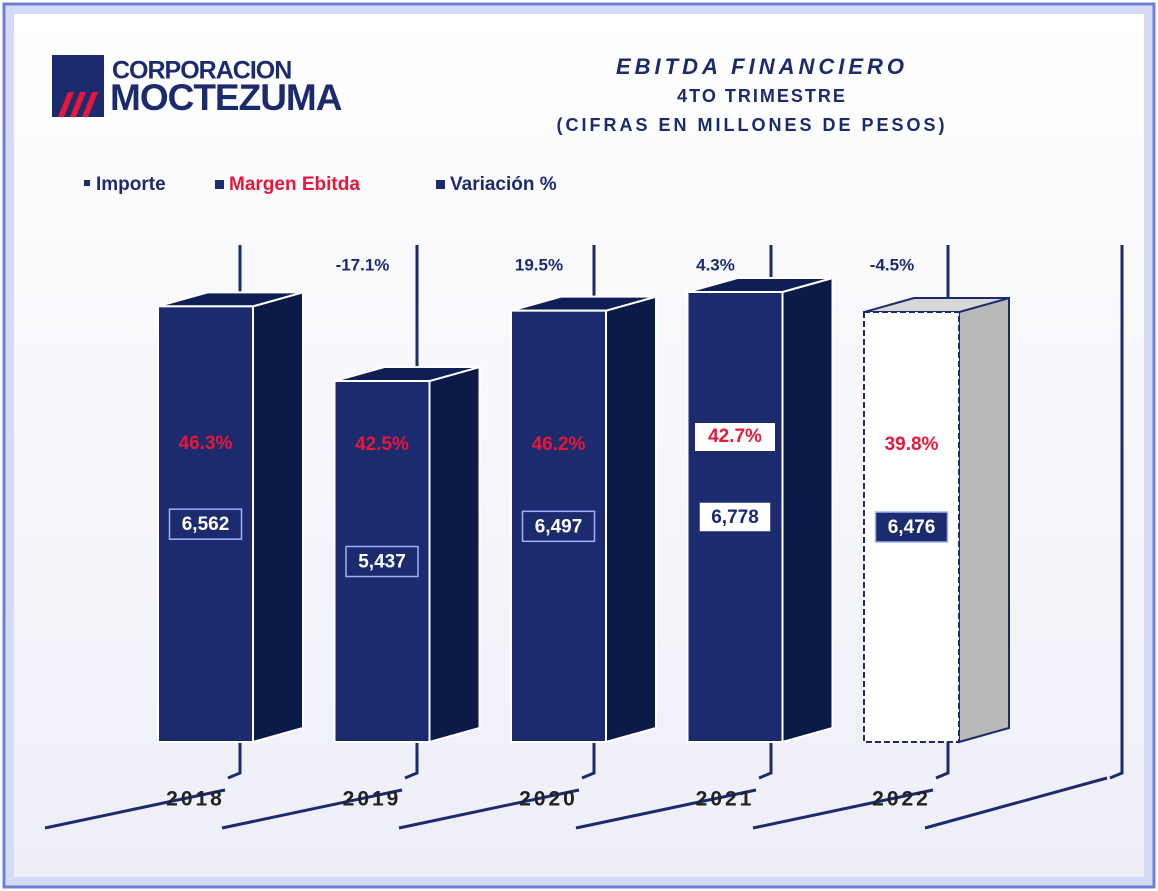  What do you see at coordinates (294, 184) in the screenshot?
I see `legend-label: Margen Ebitda` at bounding box center [294, 184].